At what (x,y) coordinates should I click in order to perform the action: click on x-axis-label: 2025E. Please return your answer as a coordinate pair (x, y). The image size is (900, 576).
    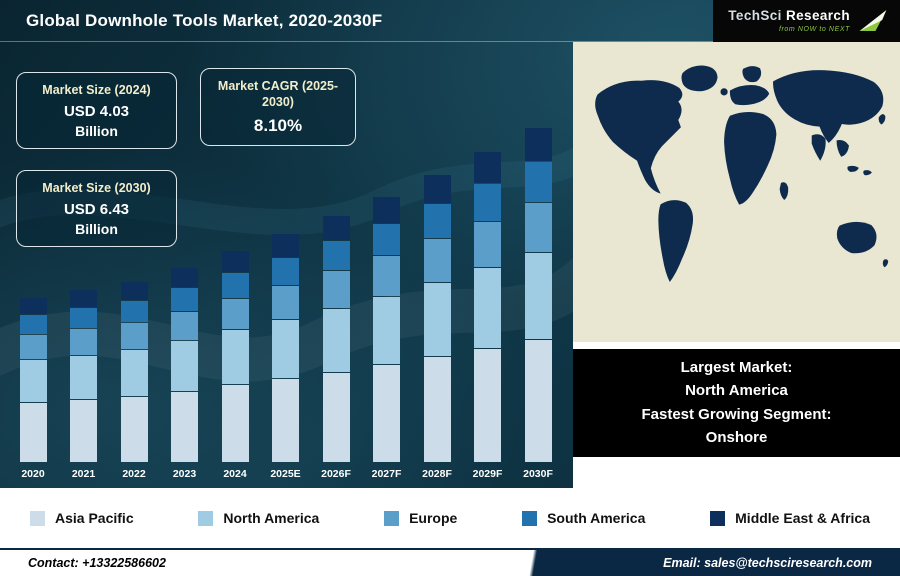
    Looking at the image, I should click on (285, 474).